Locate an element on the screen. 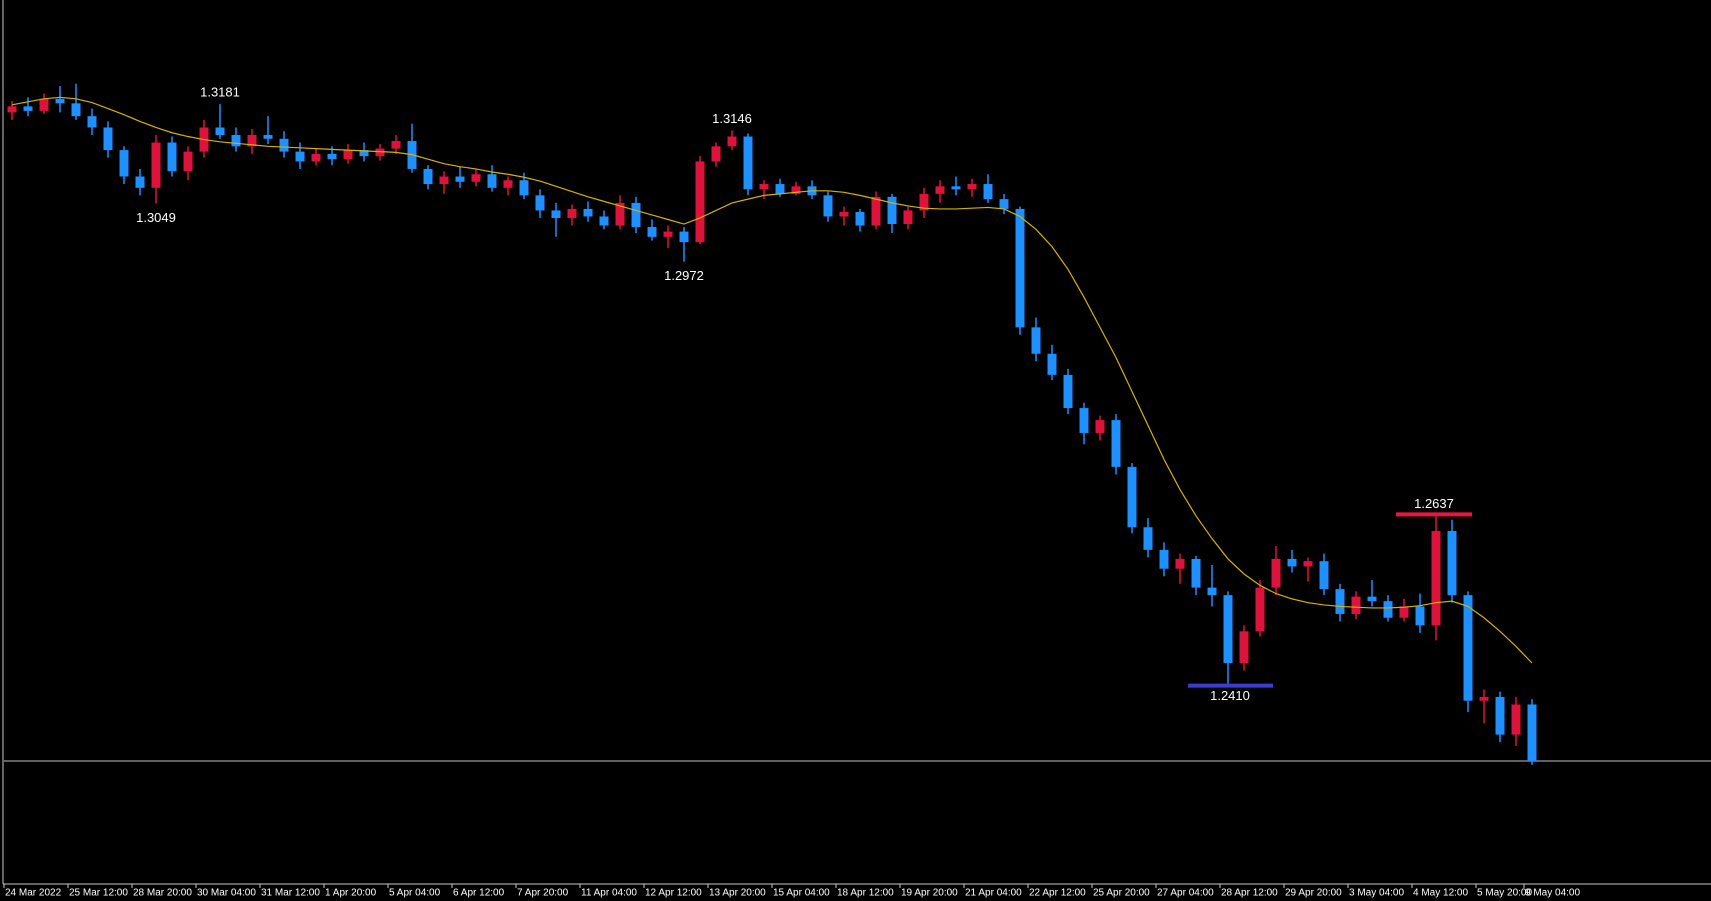 The width and height of the screenshot is (1711, 901). x-tick-label: 27 Apr 04:00 is located at coordinates (1185, 893).